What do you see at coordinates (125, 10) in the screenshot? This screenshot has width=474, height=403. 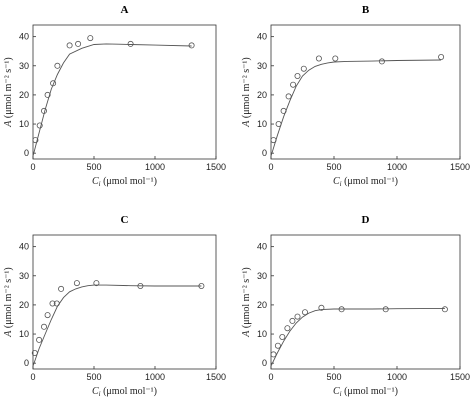 I see `panel-title: A` at bounding box center [125, 10].